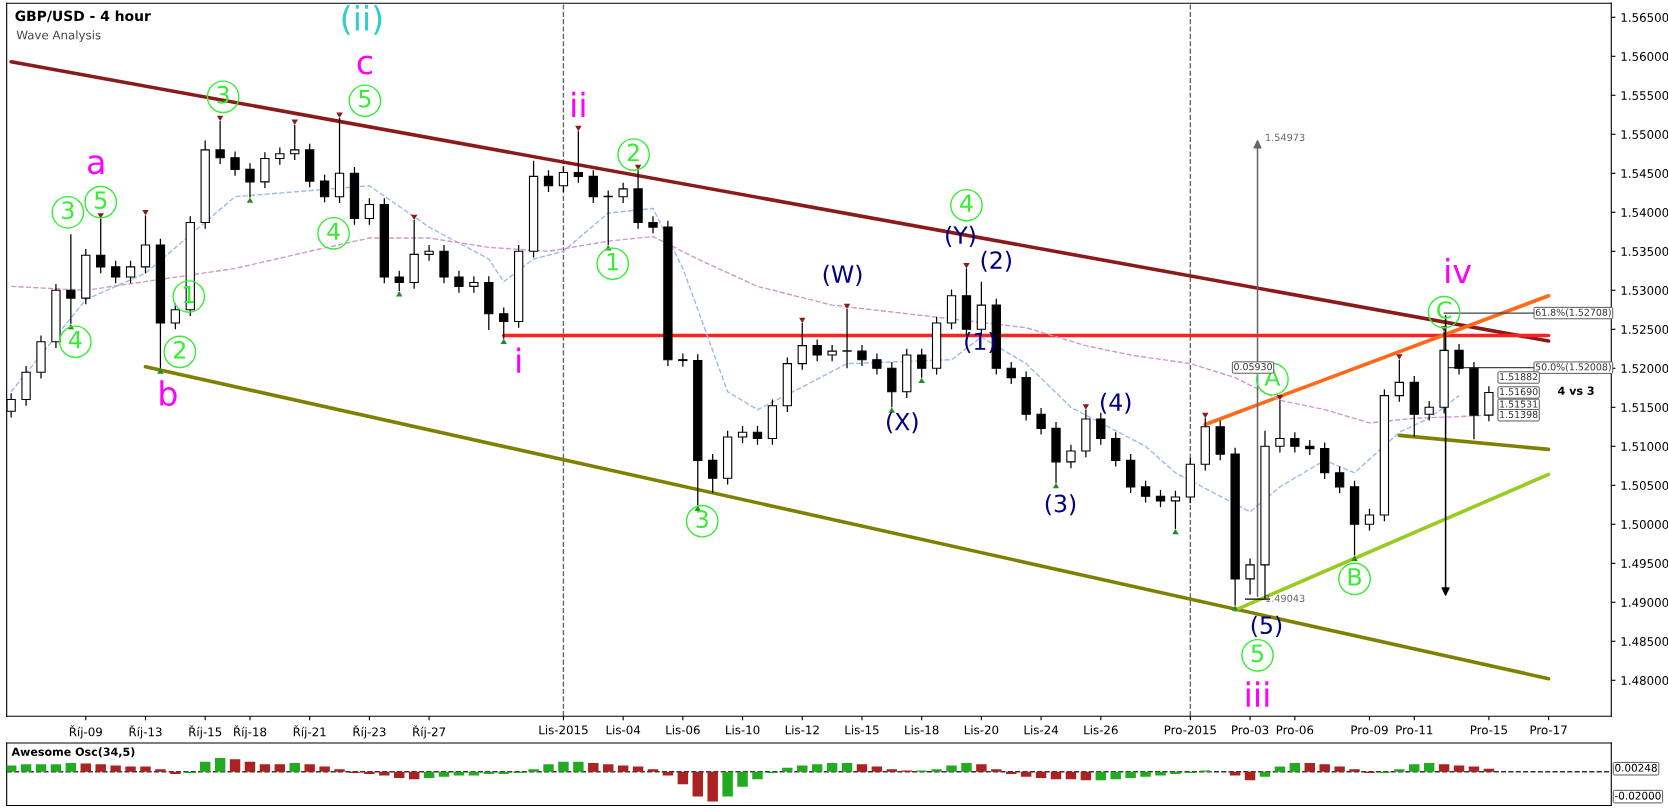 The image size is (1668, 812). I want to click on annotation: (3), so click(1060, 505).